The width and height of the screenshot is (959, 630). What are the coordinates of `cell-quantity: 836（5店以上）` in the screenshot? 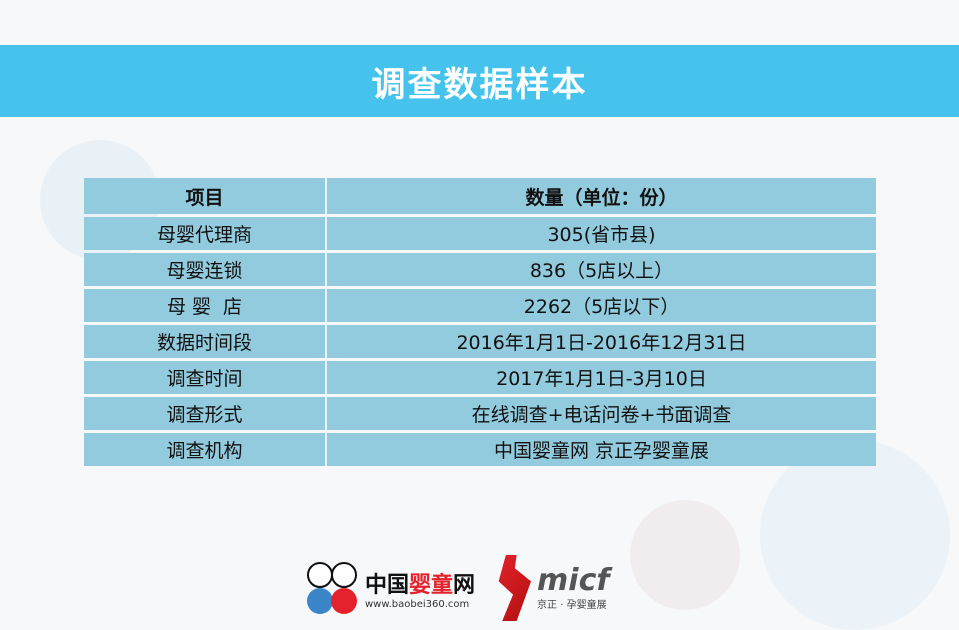 It's located at (601, 269).